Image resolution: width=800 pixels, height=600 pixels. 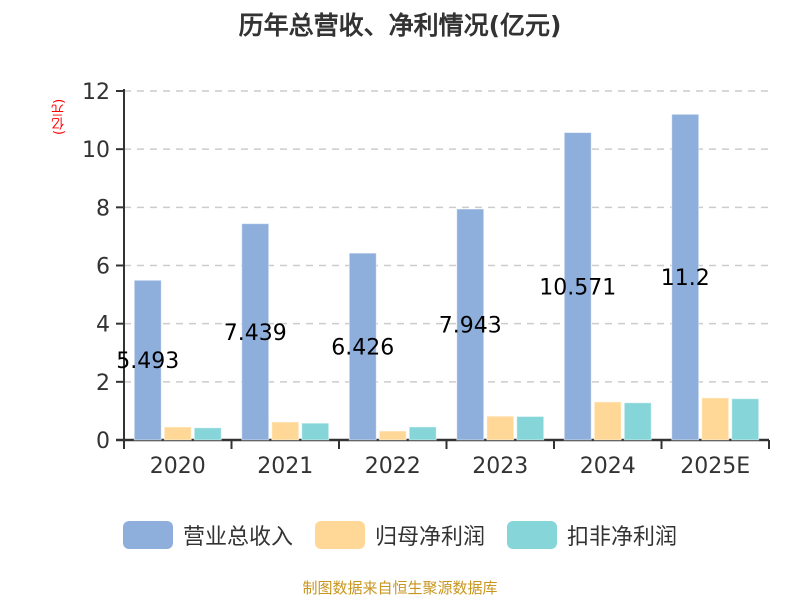 I want to click on x-tick-label: 2020, so click(x=178, y=466).